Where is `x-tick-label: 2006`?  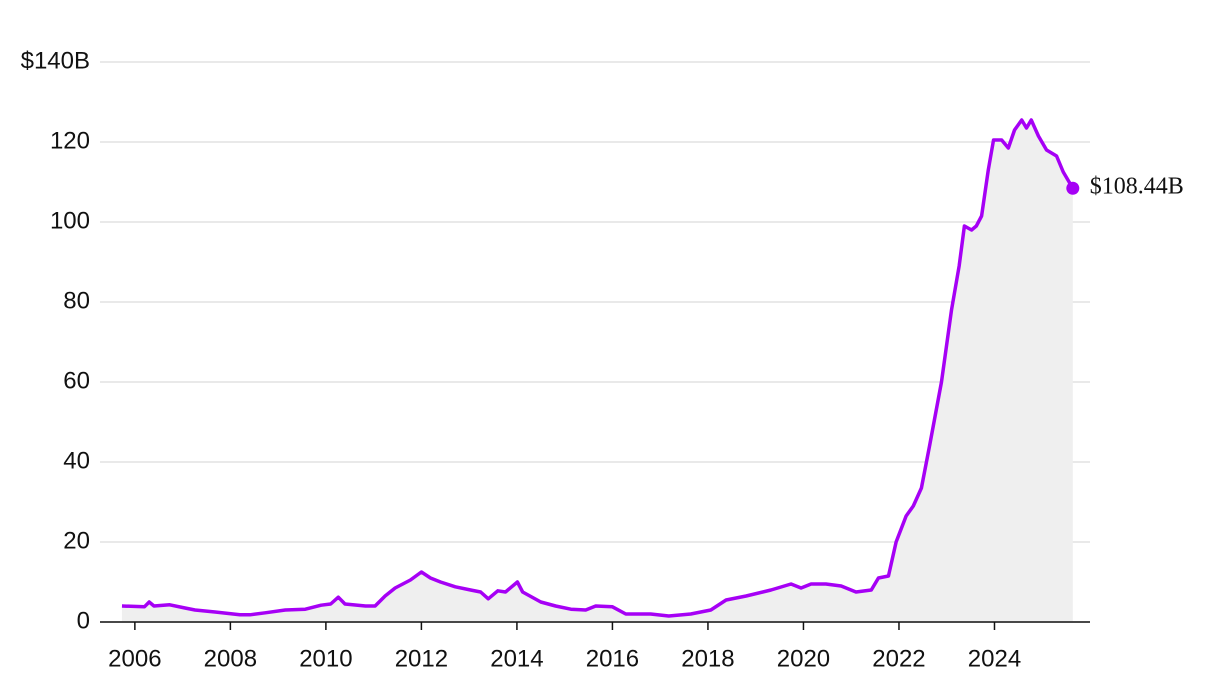 x-tick-label: 2006 is located at coordinates (134, 658).